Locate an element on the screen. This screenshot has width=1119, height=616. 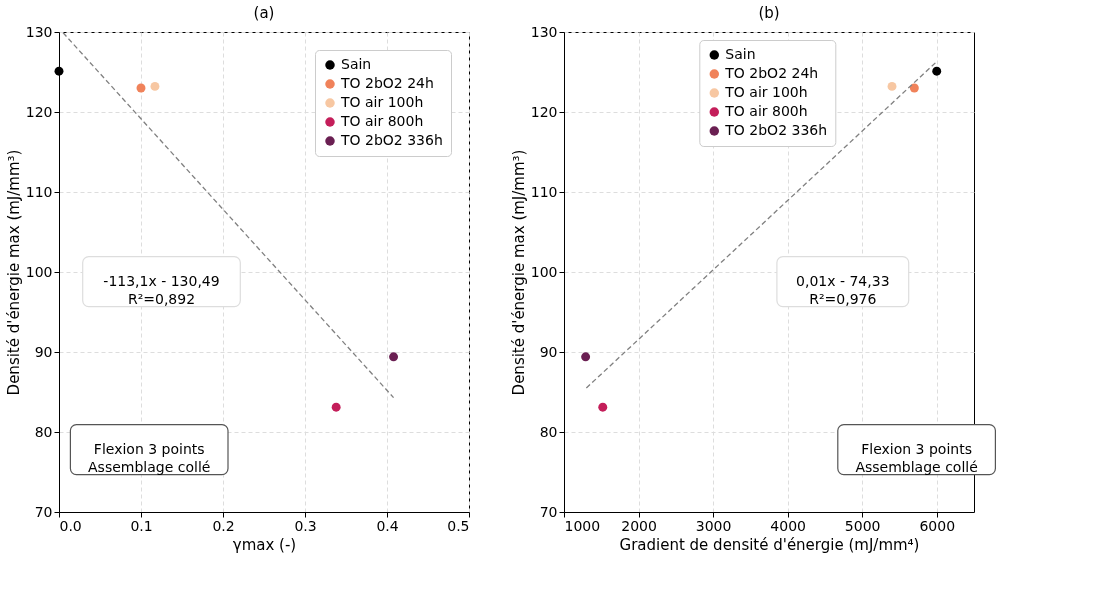
x-tick-label: 0.3 is located at coordinates (305, 525).